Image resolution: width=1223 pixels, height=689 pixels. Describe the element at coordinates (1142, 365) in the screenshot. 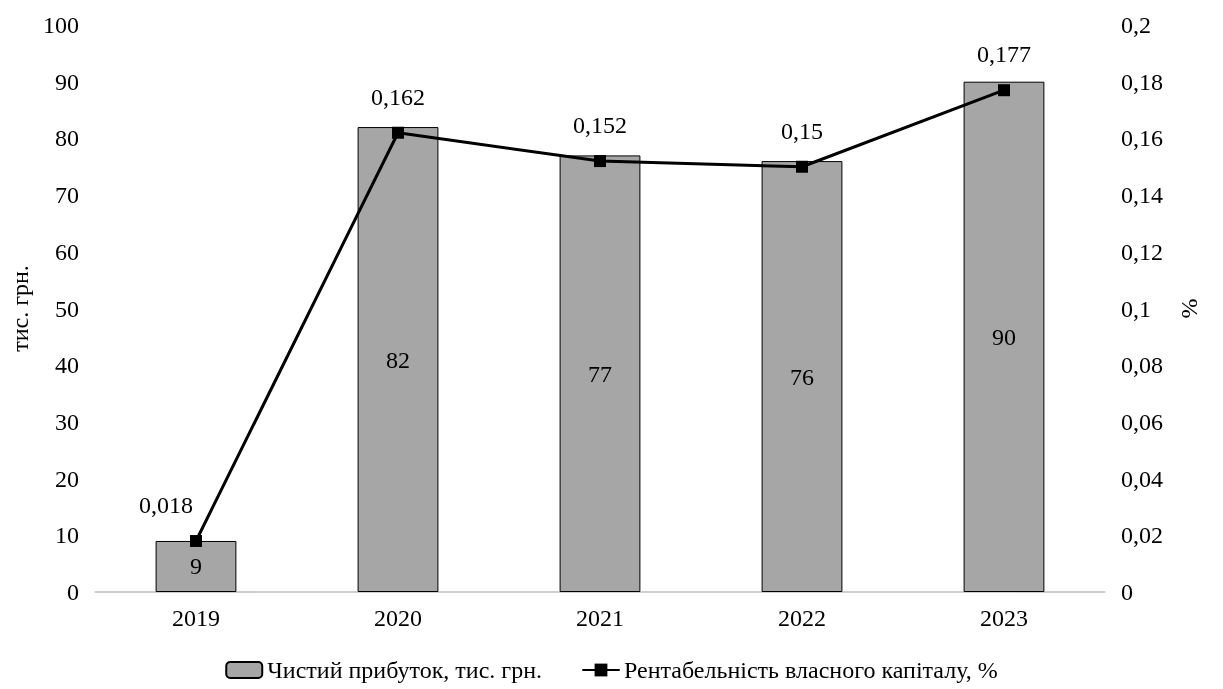

I see `y2-tick-label: 0,08` at that location.